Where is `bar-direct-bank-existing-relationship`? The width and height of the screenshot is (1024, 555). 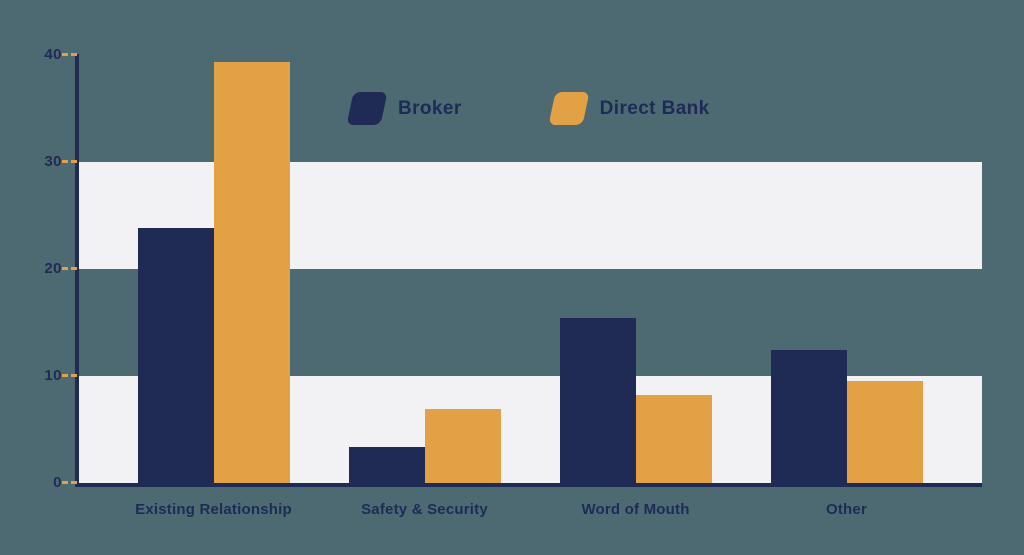 bar-direct-bank-existing-relationship is located at coordinates (251, 272).